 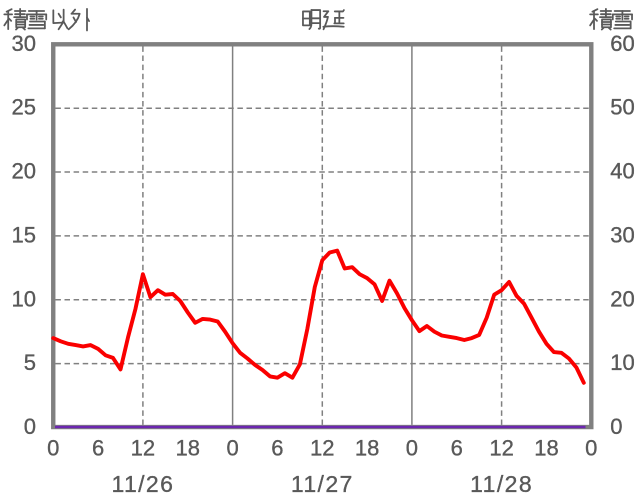 What do you see at coordinates (24, 234) in the screenshot?
I see `svg-text: 15` at bounding box center [24, 234].